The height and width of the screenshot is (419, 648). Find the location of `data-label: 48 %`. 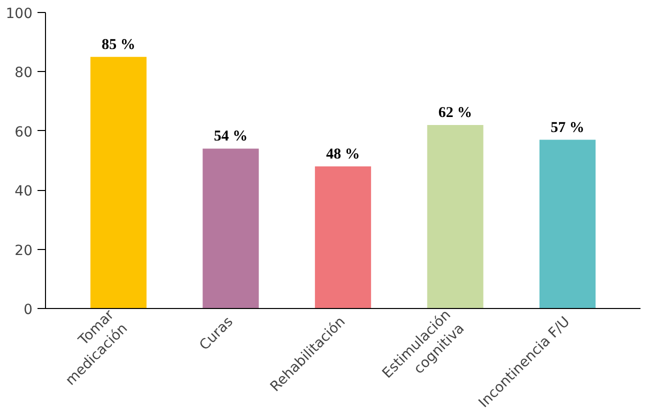

data-label: 48 % is located at coordinates (343, 154).